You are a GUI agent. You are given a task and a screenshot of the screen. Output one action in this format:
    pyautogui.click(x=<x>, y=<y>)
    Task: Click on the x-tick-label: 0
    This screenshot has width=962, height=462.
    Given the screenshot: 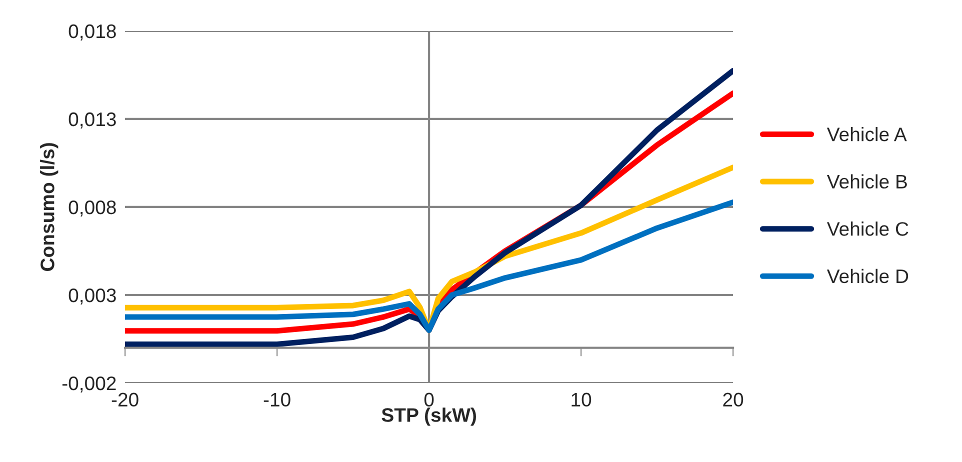 What is the action you would take?
    pyautogui.click(x=429, y=399)
    